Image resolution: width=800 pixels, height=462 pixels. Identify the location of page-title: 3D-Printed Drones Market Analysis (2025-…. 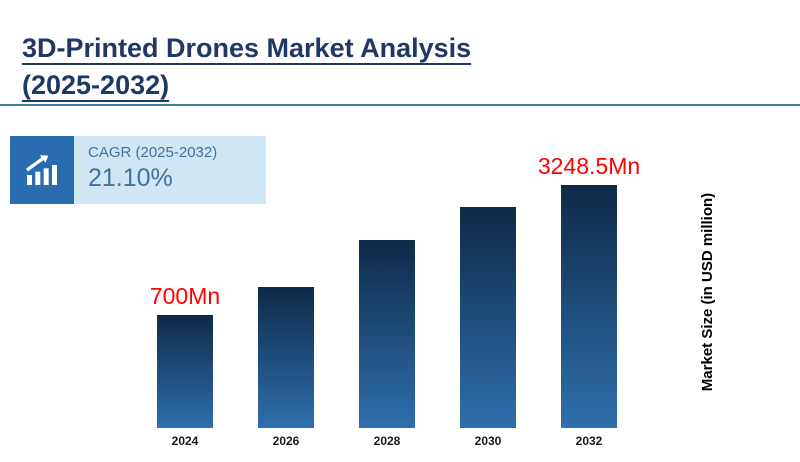
(246, 66).